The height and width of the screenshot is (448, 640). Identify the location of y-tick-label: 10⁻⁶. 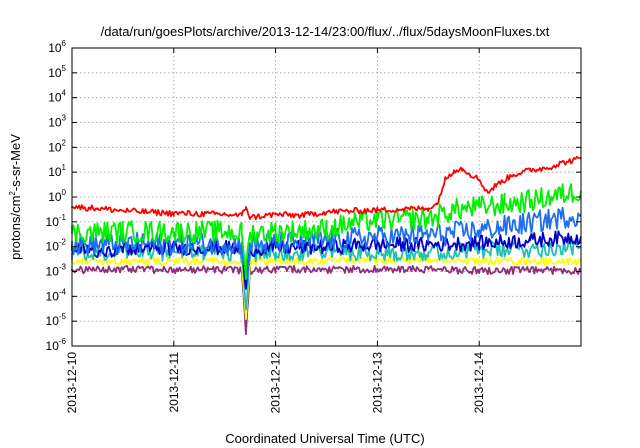
(56, 345).